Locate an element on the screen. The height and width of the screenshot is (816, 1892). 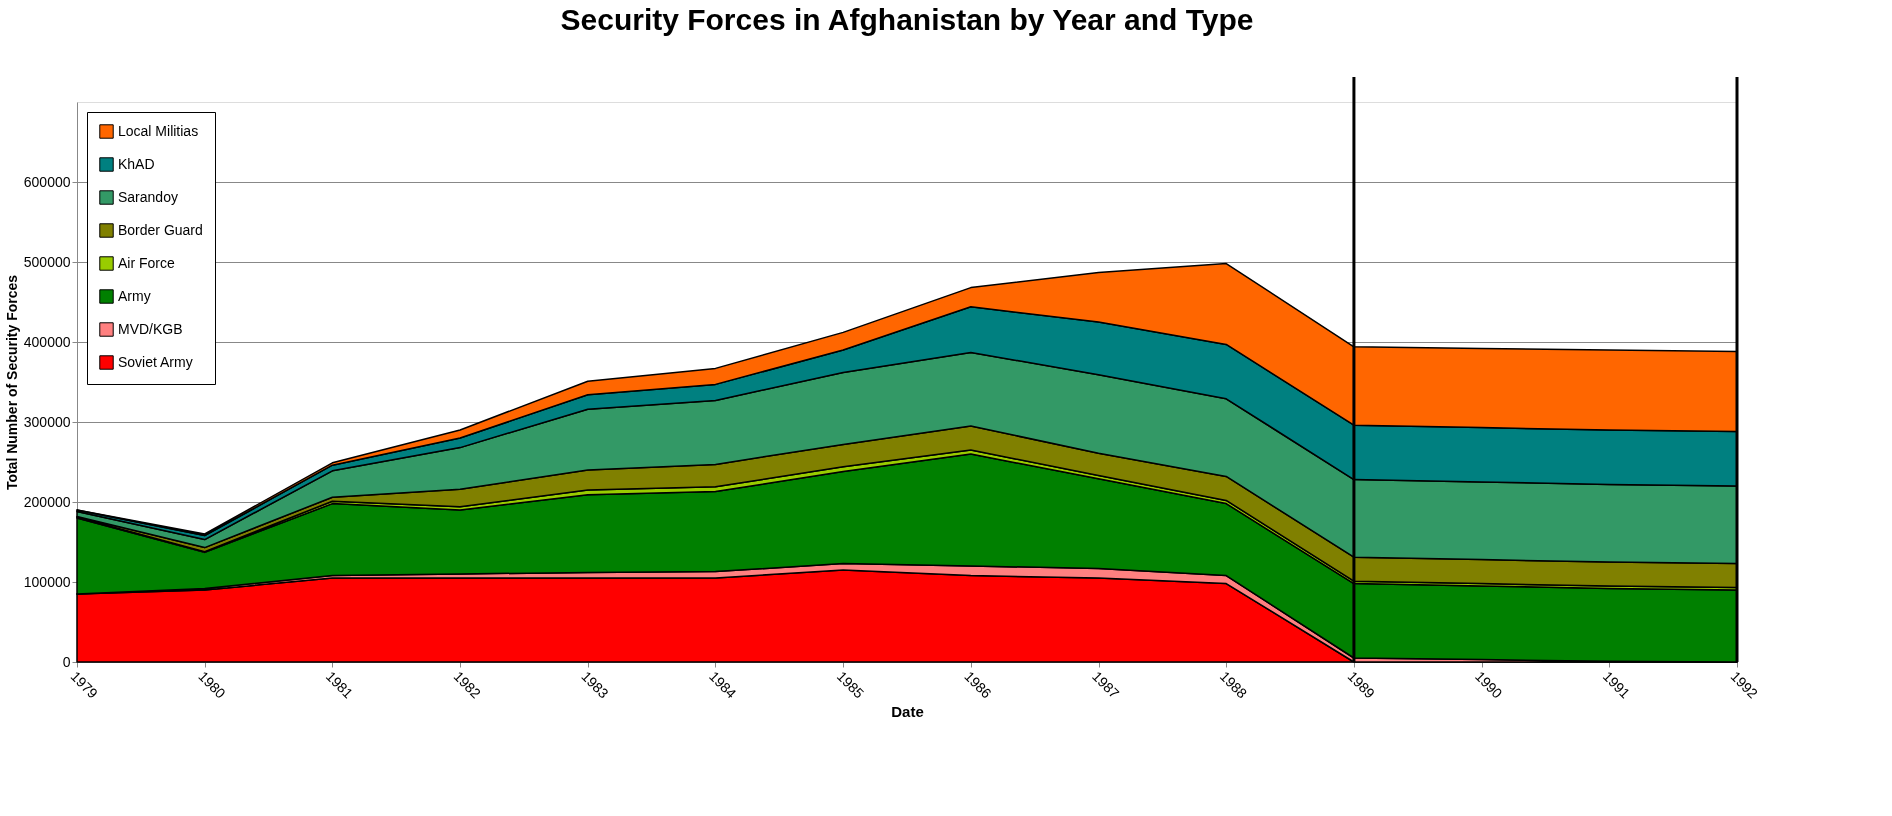
y-tick-label: 300000 is located at coordinates (47, 421).